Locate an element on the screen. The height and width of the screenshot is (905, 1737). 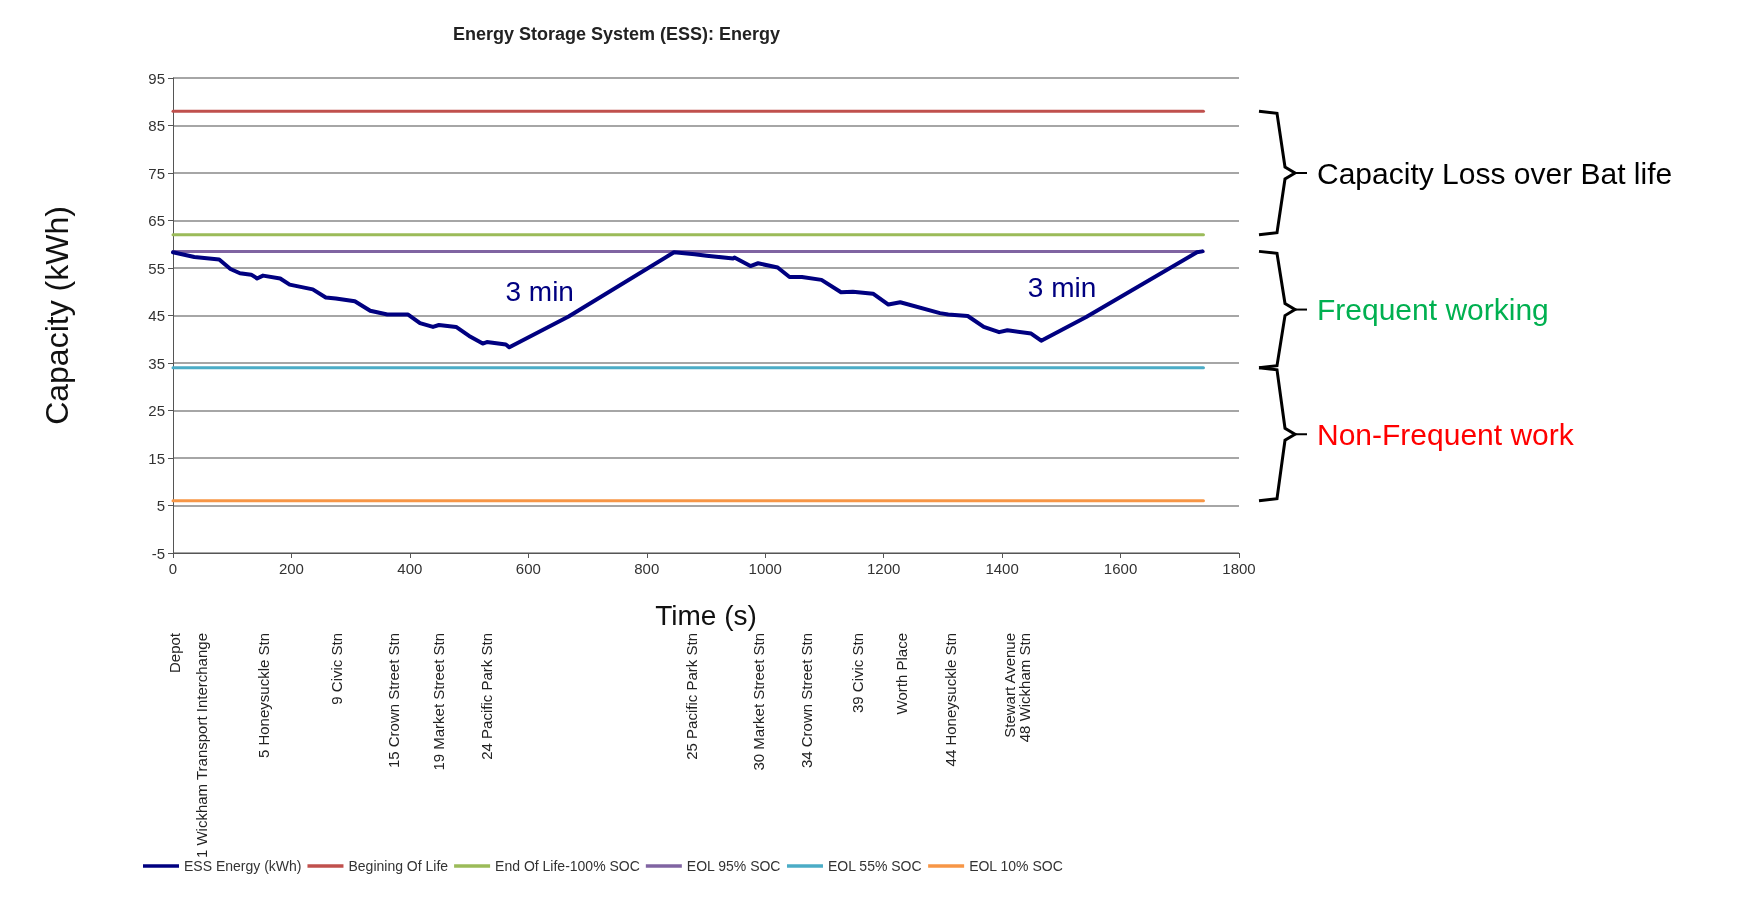
text: Worth Place is located at coordinates (901, 674).